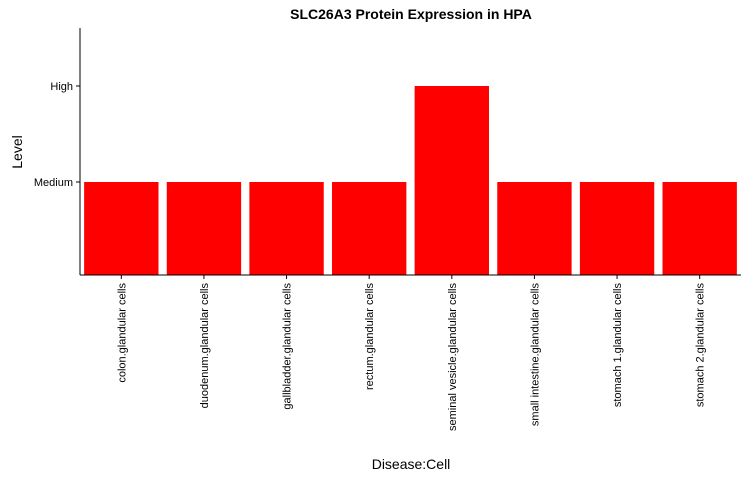 This screenshot has height=480, width=750. I want to click on y-tick-label: High, so click(61, 87).